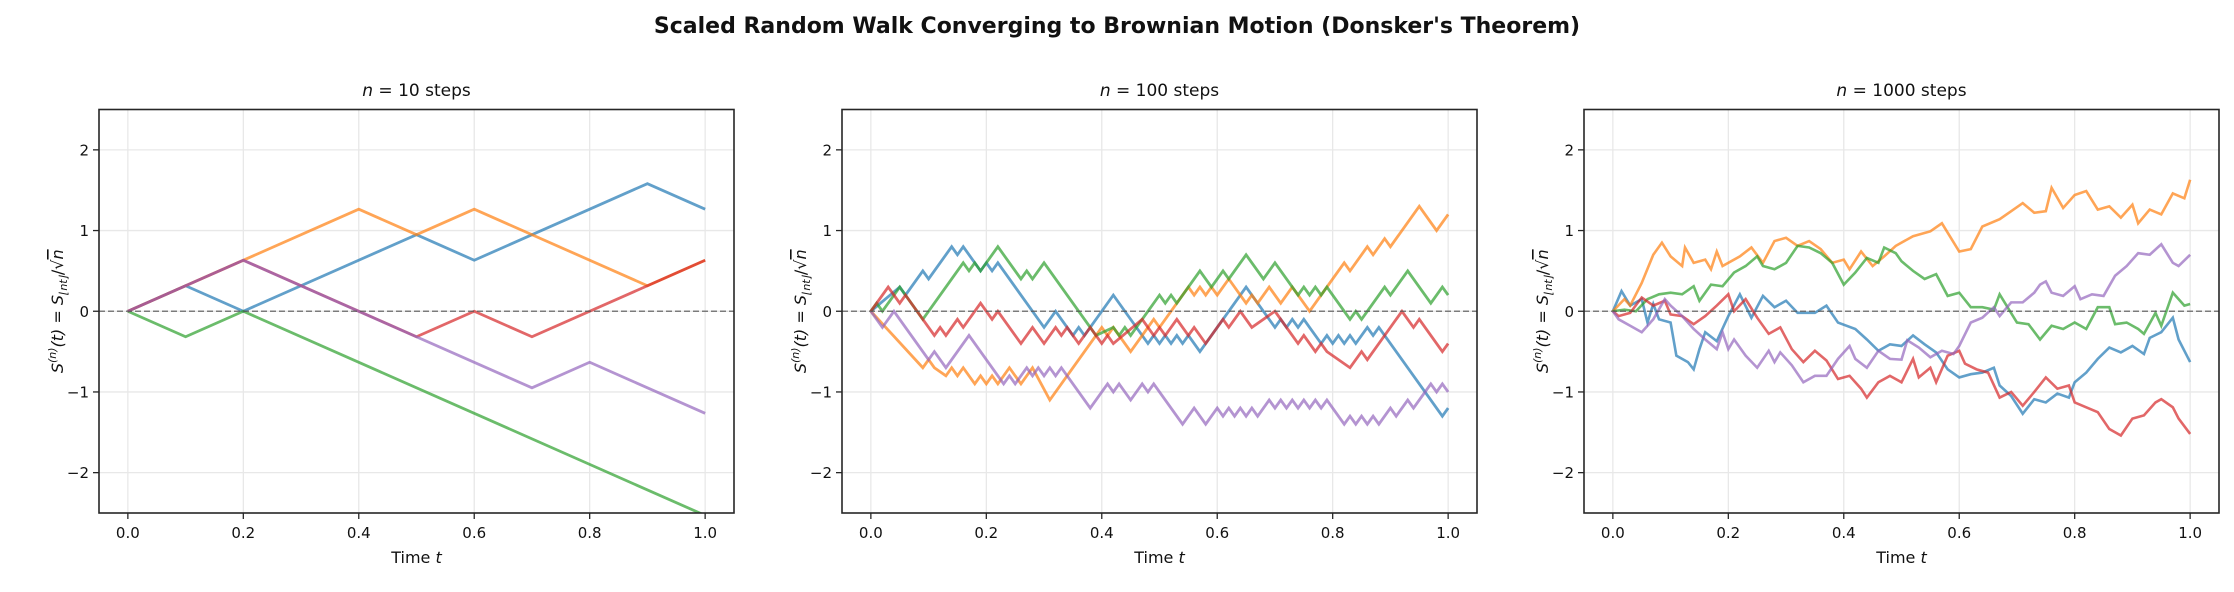 Image resolution: width=2234 pixels, height=592 pixels. What do you see at coordinates (1165, 91) in the screenshot?
I see `title-text: = 100 steps` at bounding box center [1165, 91].